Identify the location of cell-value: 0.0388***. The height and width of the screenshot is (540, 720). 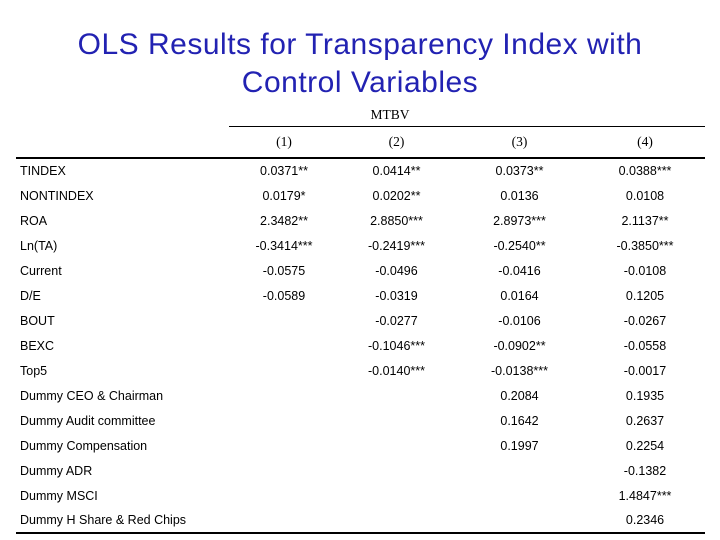
(645, 171).